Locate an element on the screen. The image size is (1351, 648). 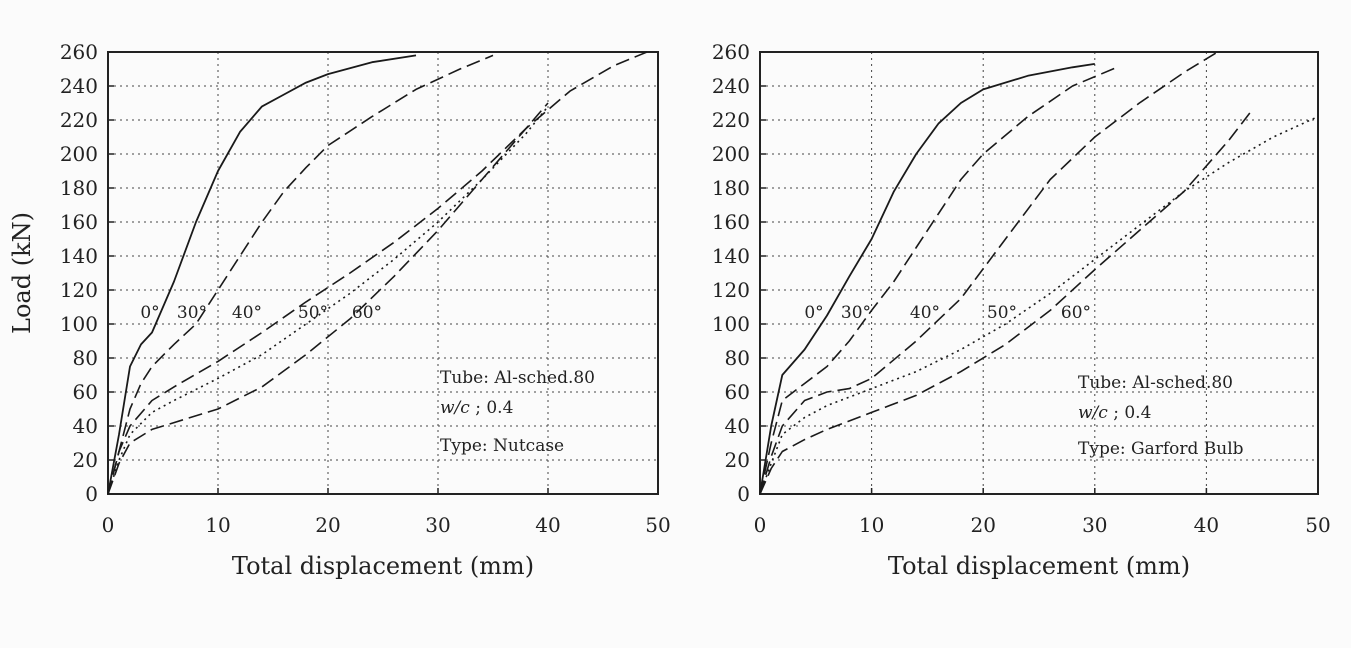
annotation-type: Type: Nutcase is located at coordinates (502, 446).